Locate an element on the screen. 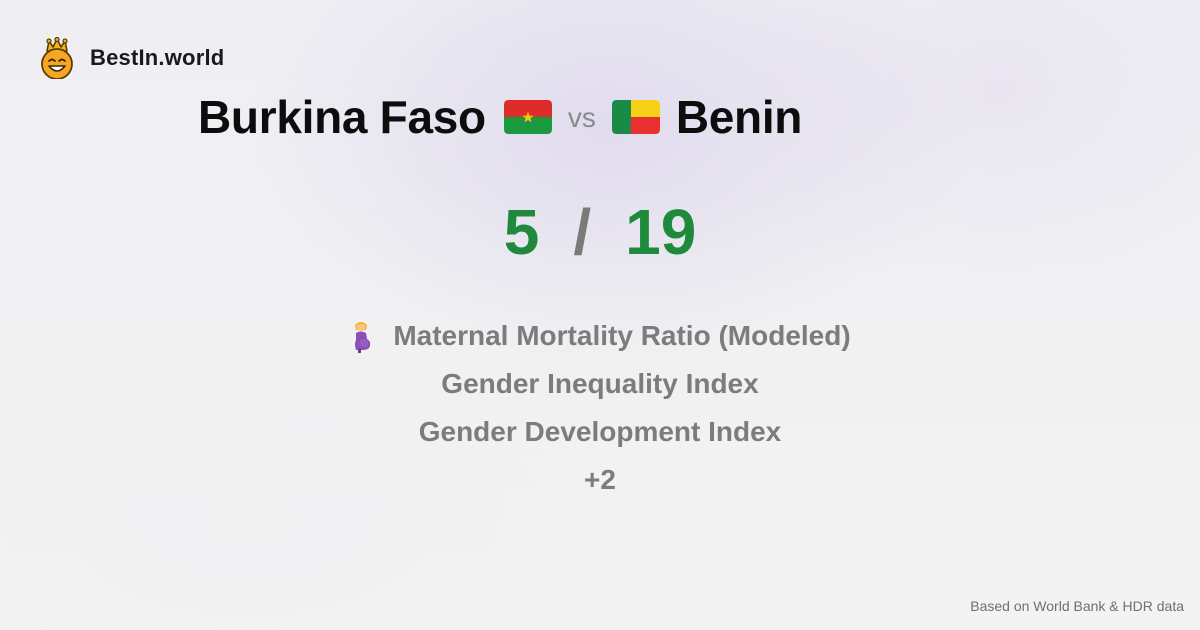  metric-label: Gender Development Index is located at coordinates (600, 431).